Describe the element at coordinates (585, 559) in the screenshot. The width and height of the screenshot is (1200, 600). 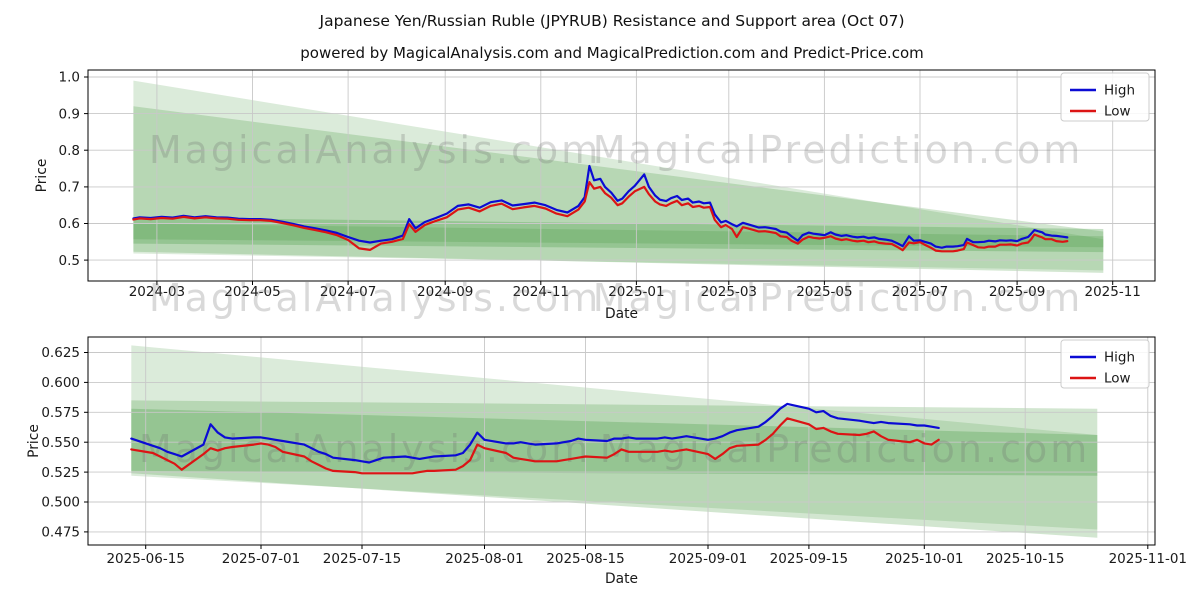
I see `x-tick-label: 2025-08-15` at that location.